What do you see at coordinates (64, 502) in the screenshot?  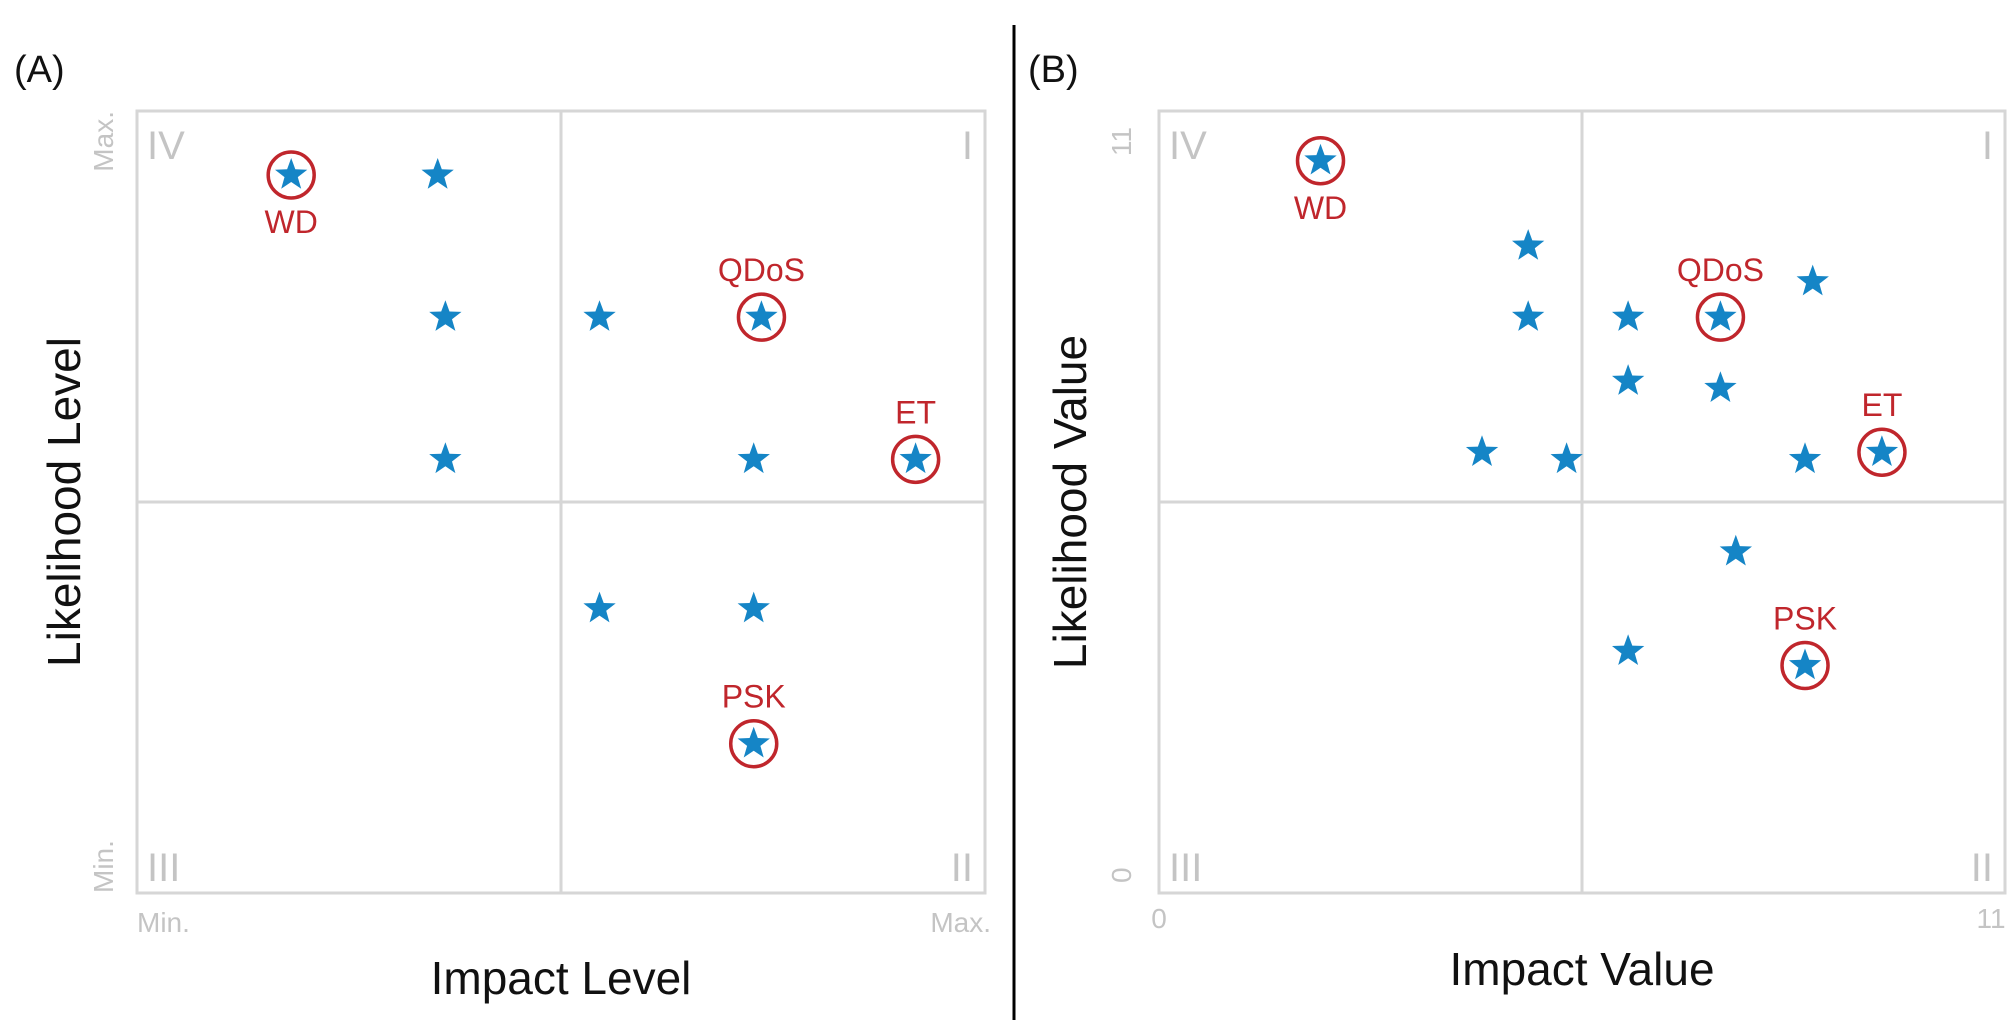 I see `panel-a-y-axis-title: Likelihood Level` at bounding box center [64, 502].